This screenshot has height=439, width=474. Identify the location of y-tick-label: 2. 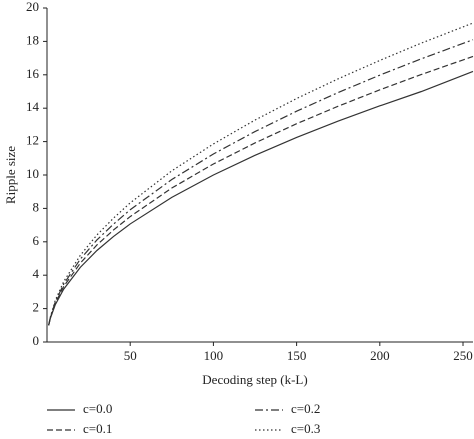
(36, 307).